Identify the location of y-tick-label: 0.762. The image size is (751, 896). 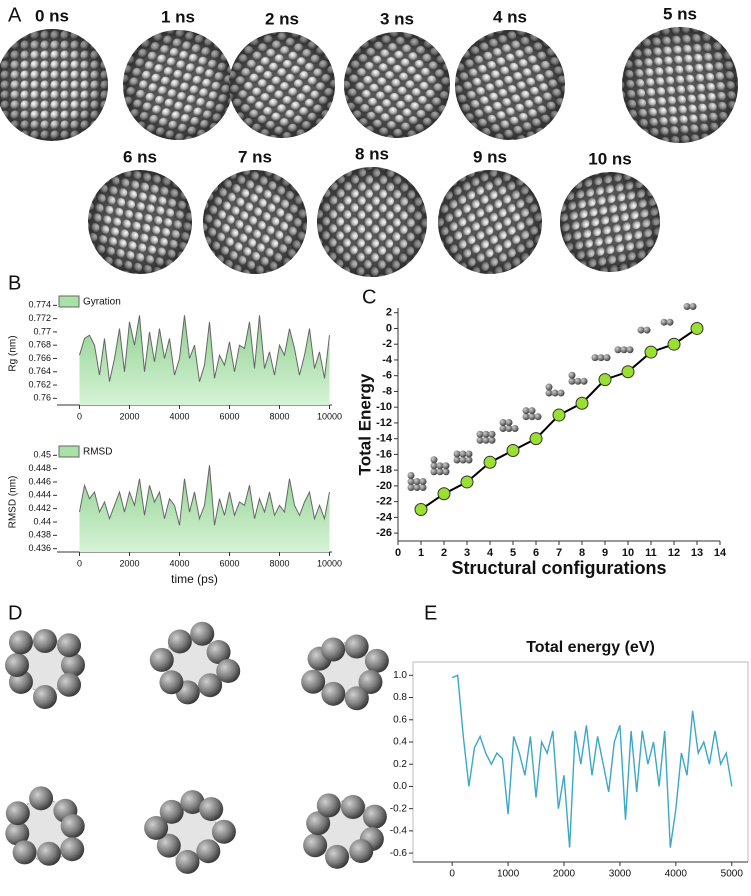
(39, 384).